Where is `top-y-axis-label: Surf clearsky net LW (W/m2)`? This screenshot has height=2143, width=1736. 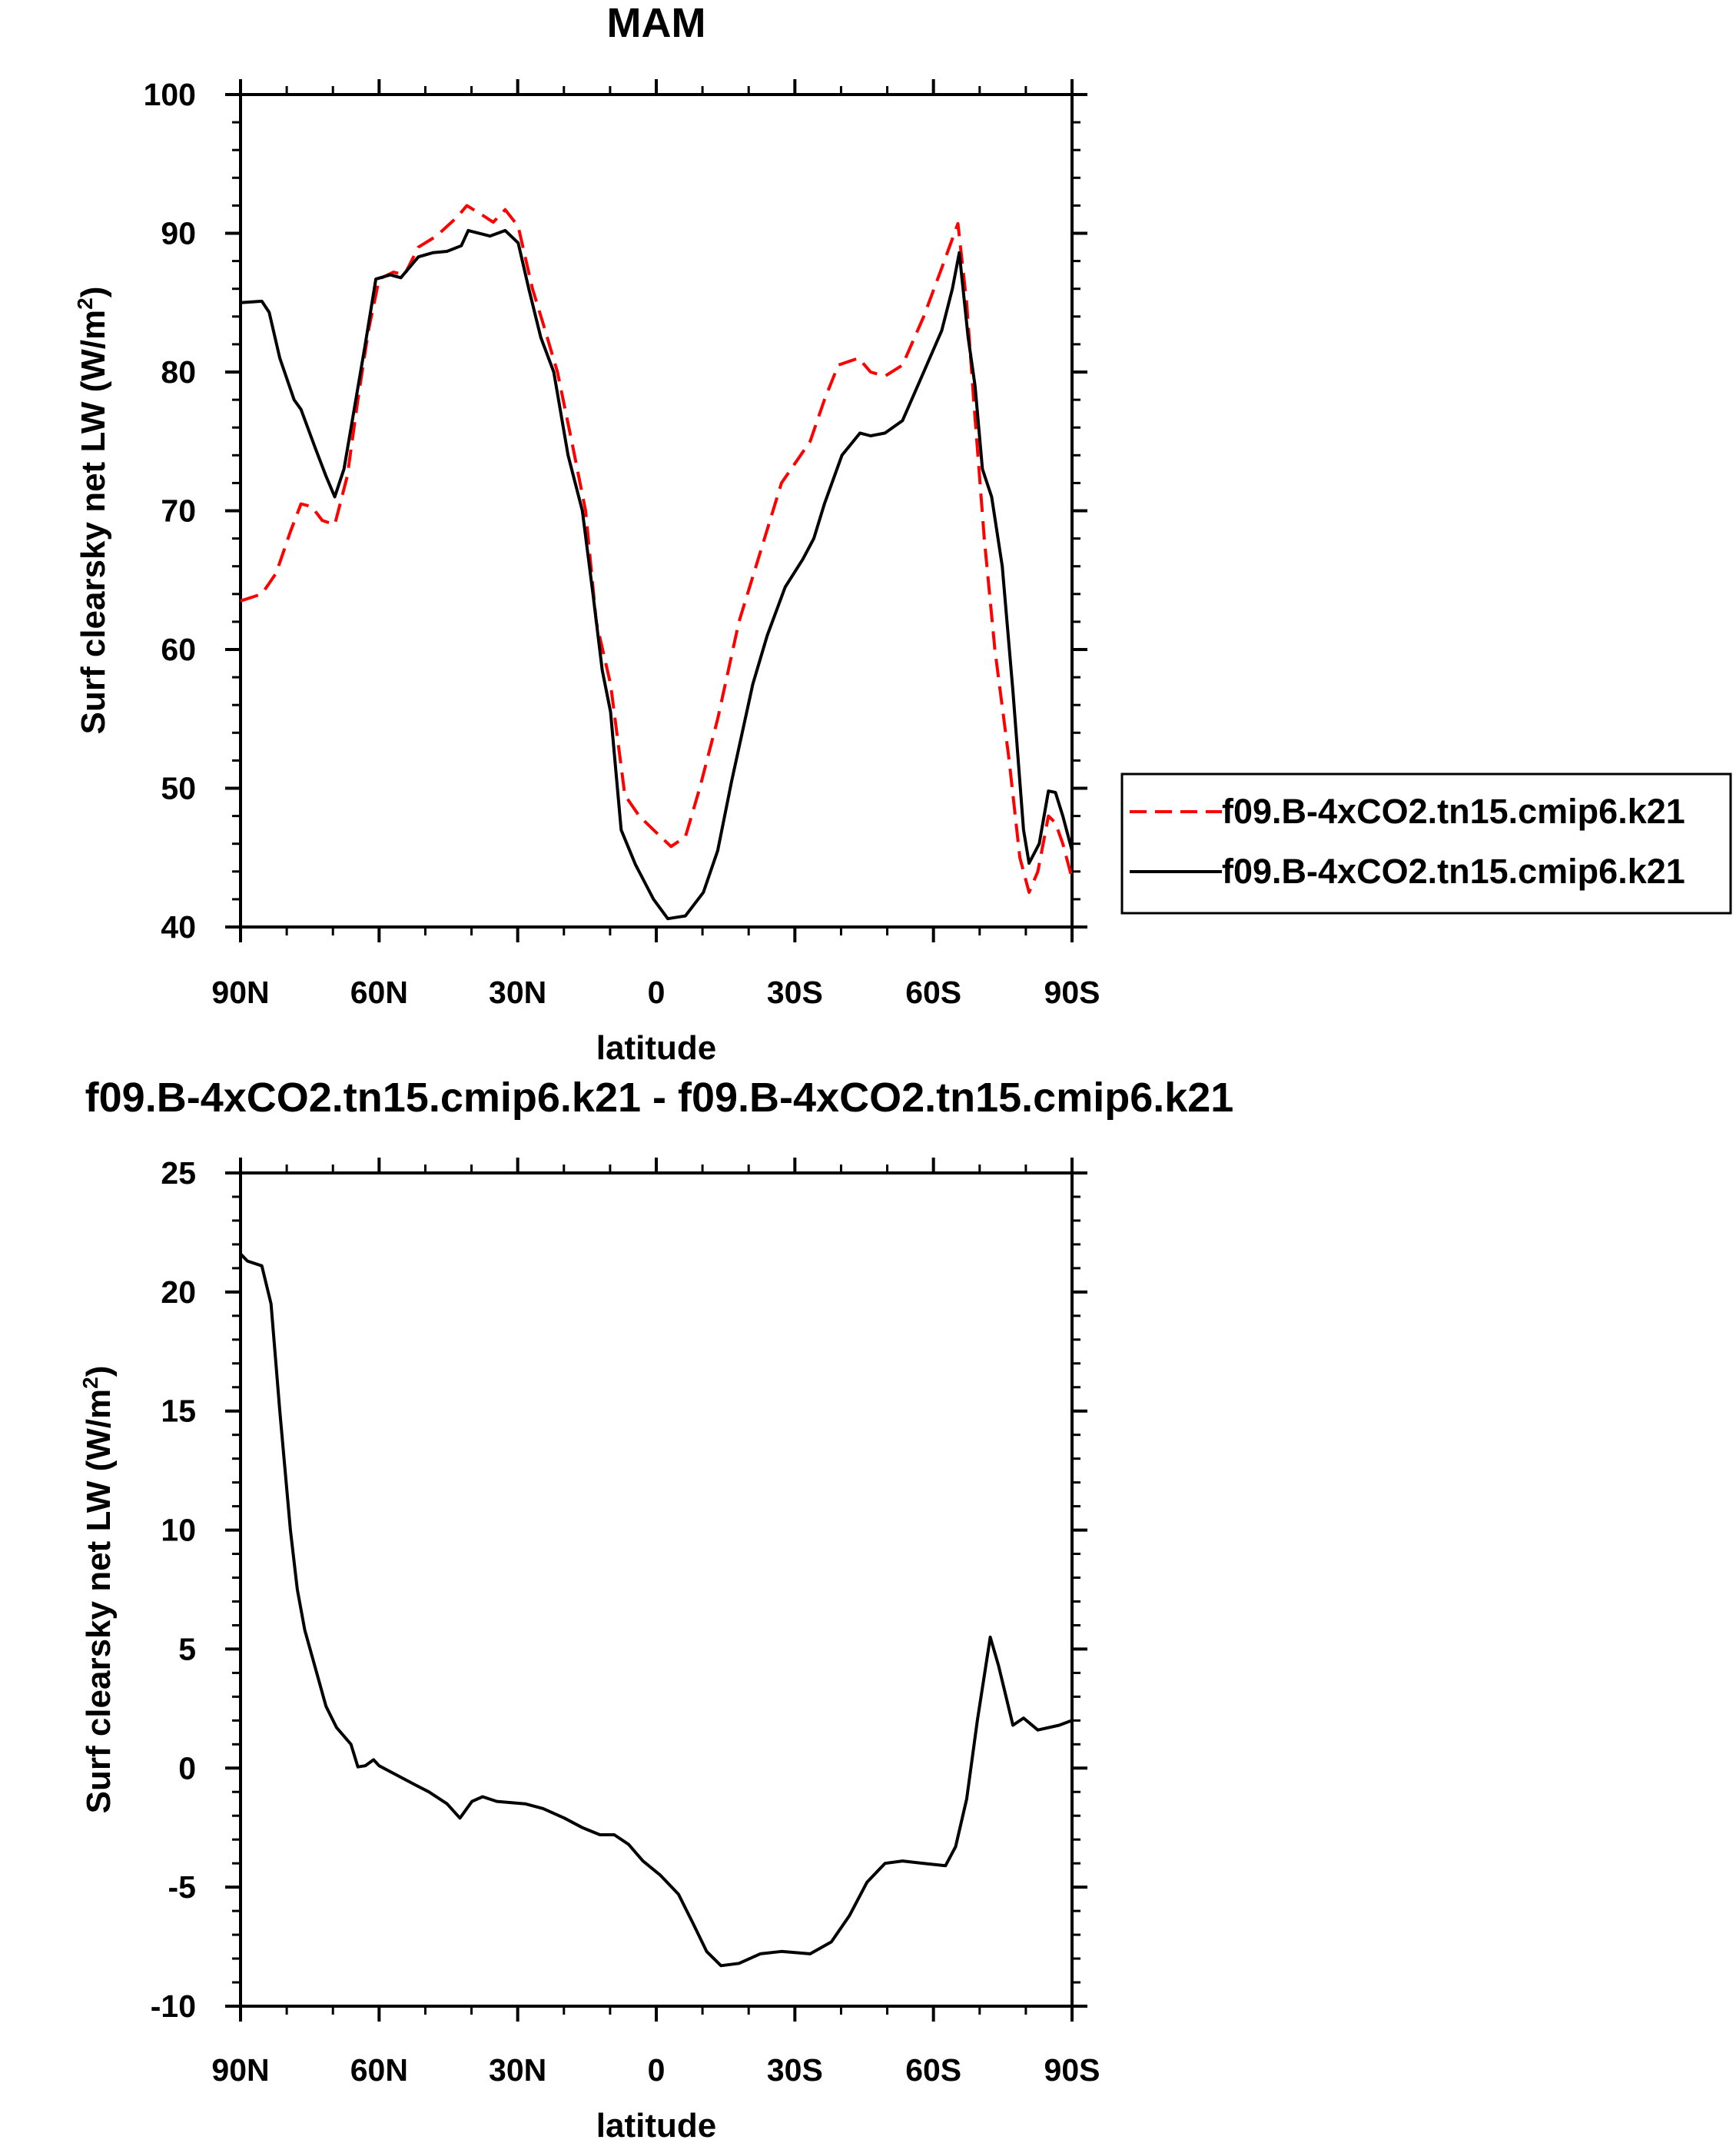 top-y-axis-label: Surf clearsky net LW (W/m2) is located at coordinates (93, 511).